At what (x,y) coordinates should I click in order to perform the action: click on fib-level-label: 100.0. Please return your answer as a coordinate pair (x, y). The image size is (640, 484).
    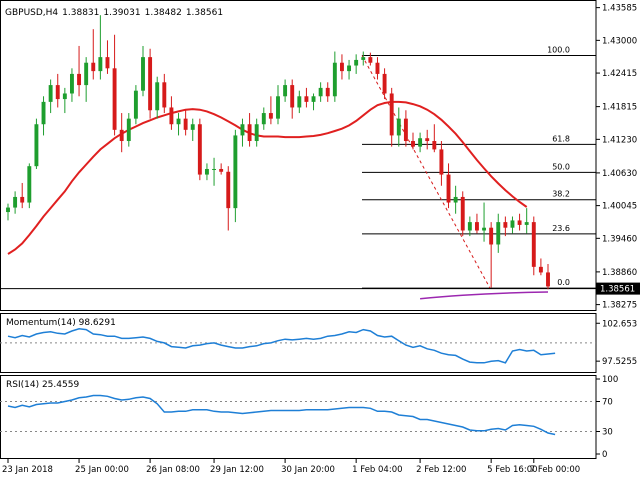
    Looking at the image, I should click on (558, 49).